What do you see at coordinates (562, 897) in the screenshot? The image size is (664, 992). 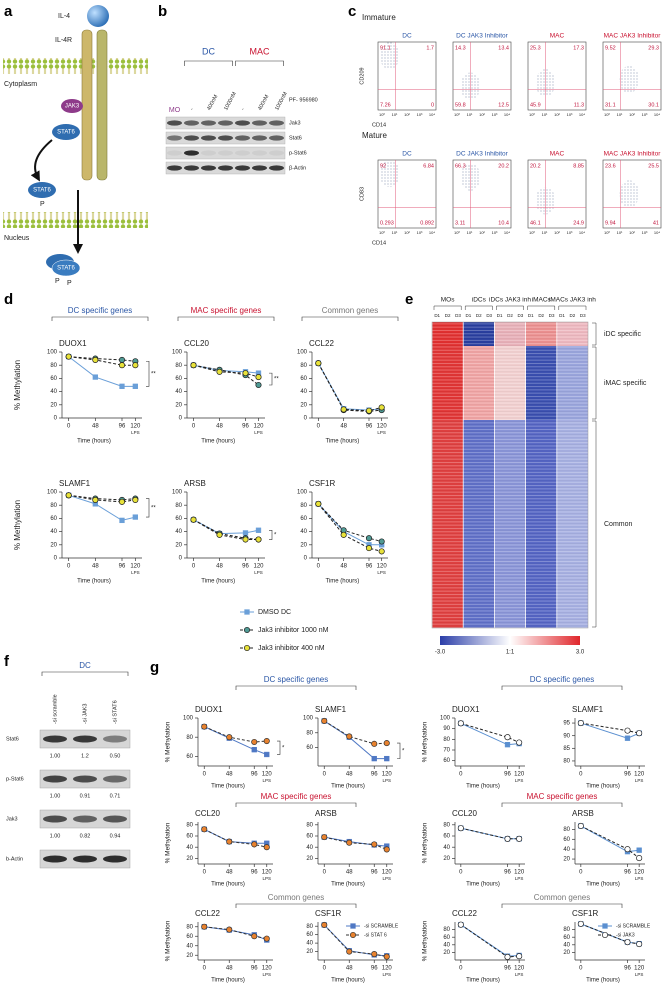 I see `group-header: Common genes` at bounding box center [562, 897].